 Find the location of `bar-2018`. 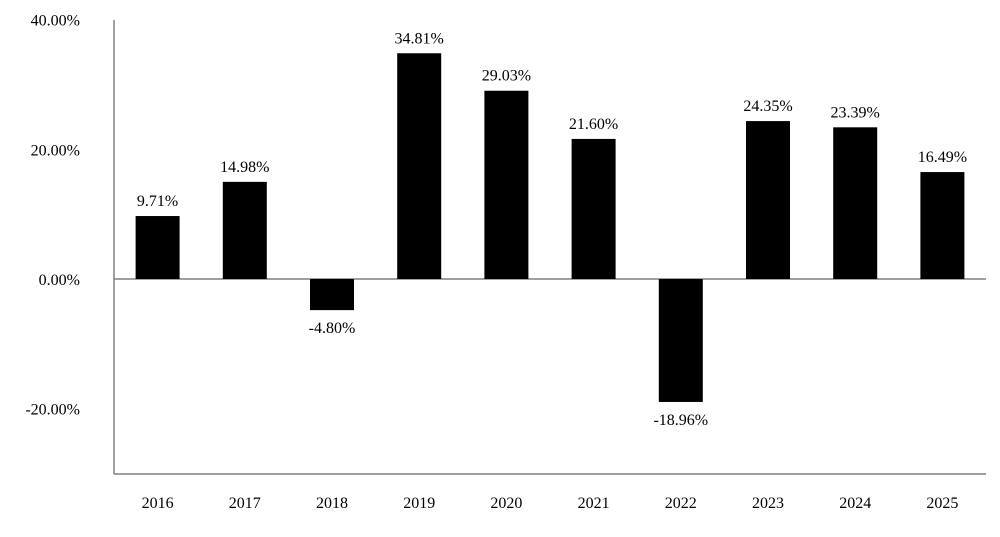

bar-2018 is located at coordinates (332, 295).